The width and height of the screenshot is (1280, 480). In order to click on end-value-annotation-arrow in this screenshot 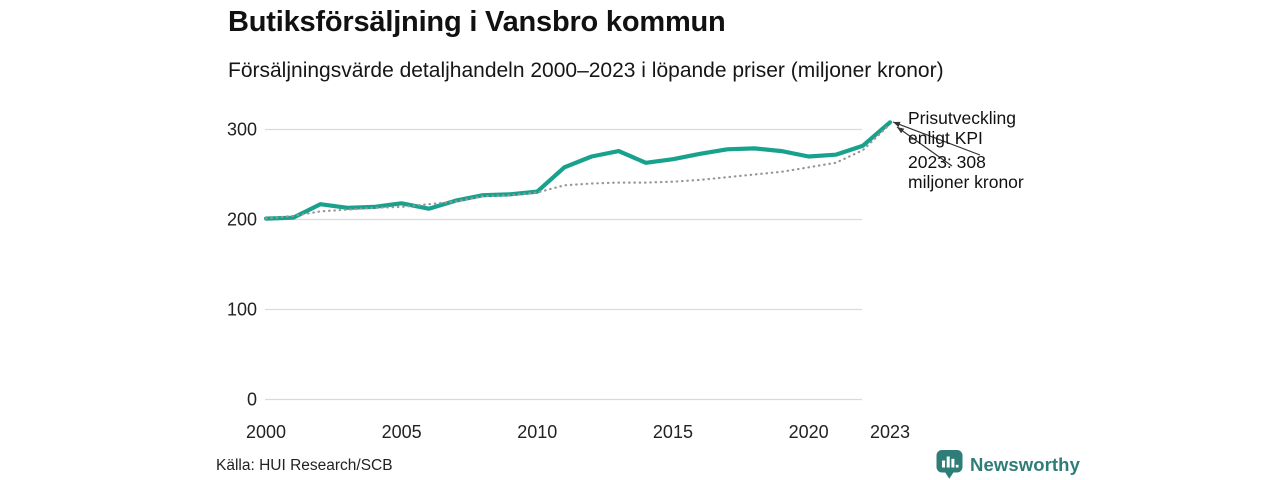, I will do `click(924, 146)`.